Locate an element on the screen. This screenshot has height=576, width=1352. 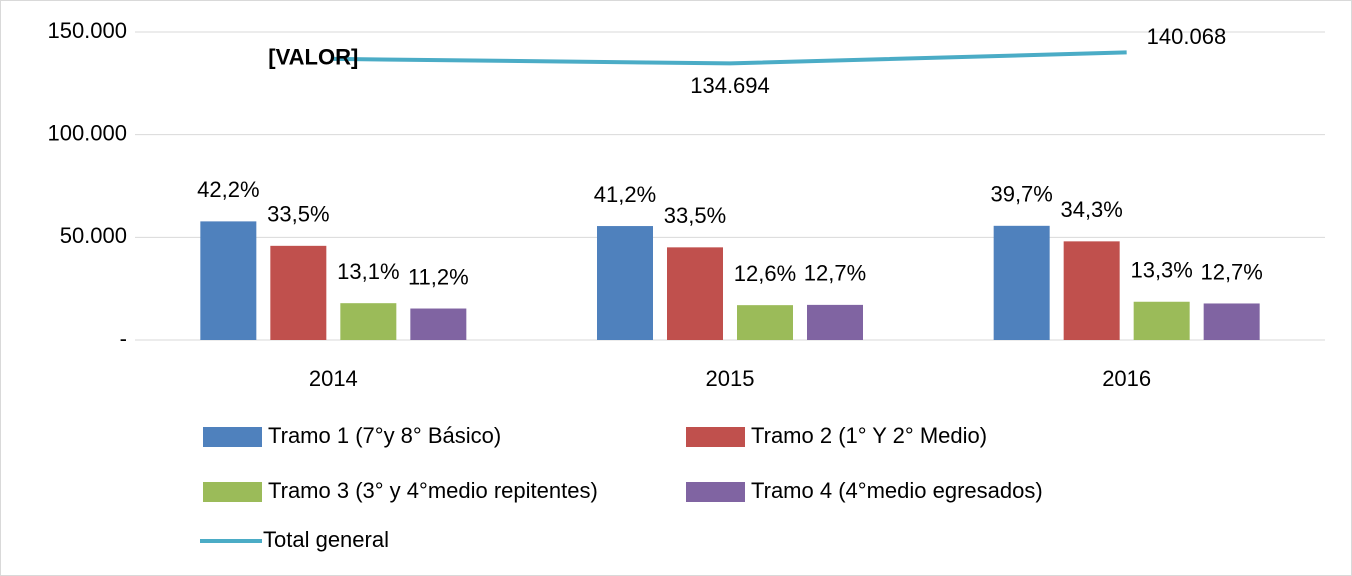
y-tick-label: - is located at coordinates (123, 338).